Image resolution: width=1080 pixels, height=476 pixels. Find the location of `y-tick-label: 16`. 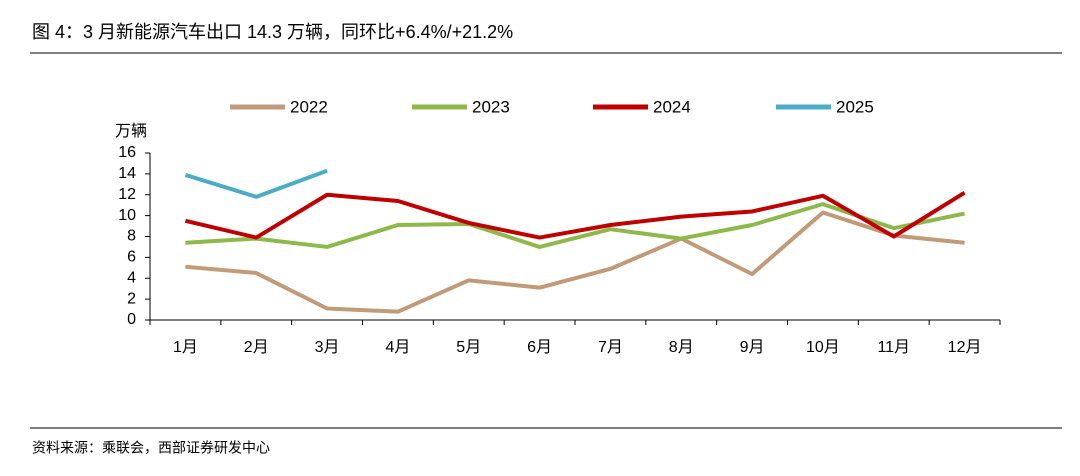

y-tick-label: 16 is located at coordinates (127, 152).